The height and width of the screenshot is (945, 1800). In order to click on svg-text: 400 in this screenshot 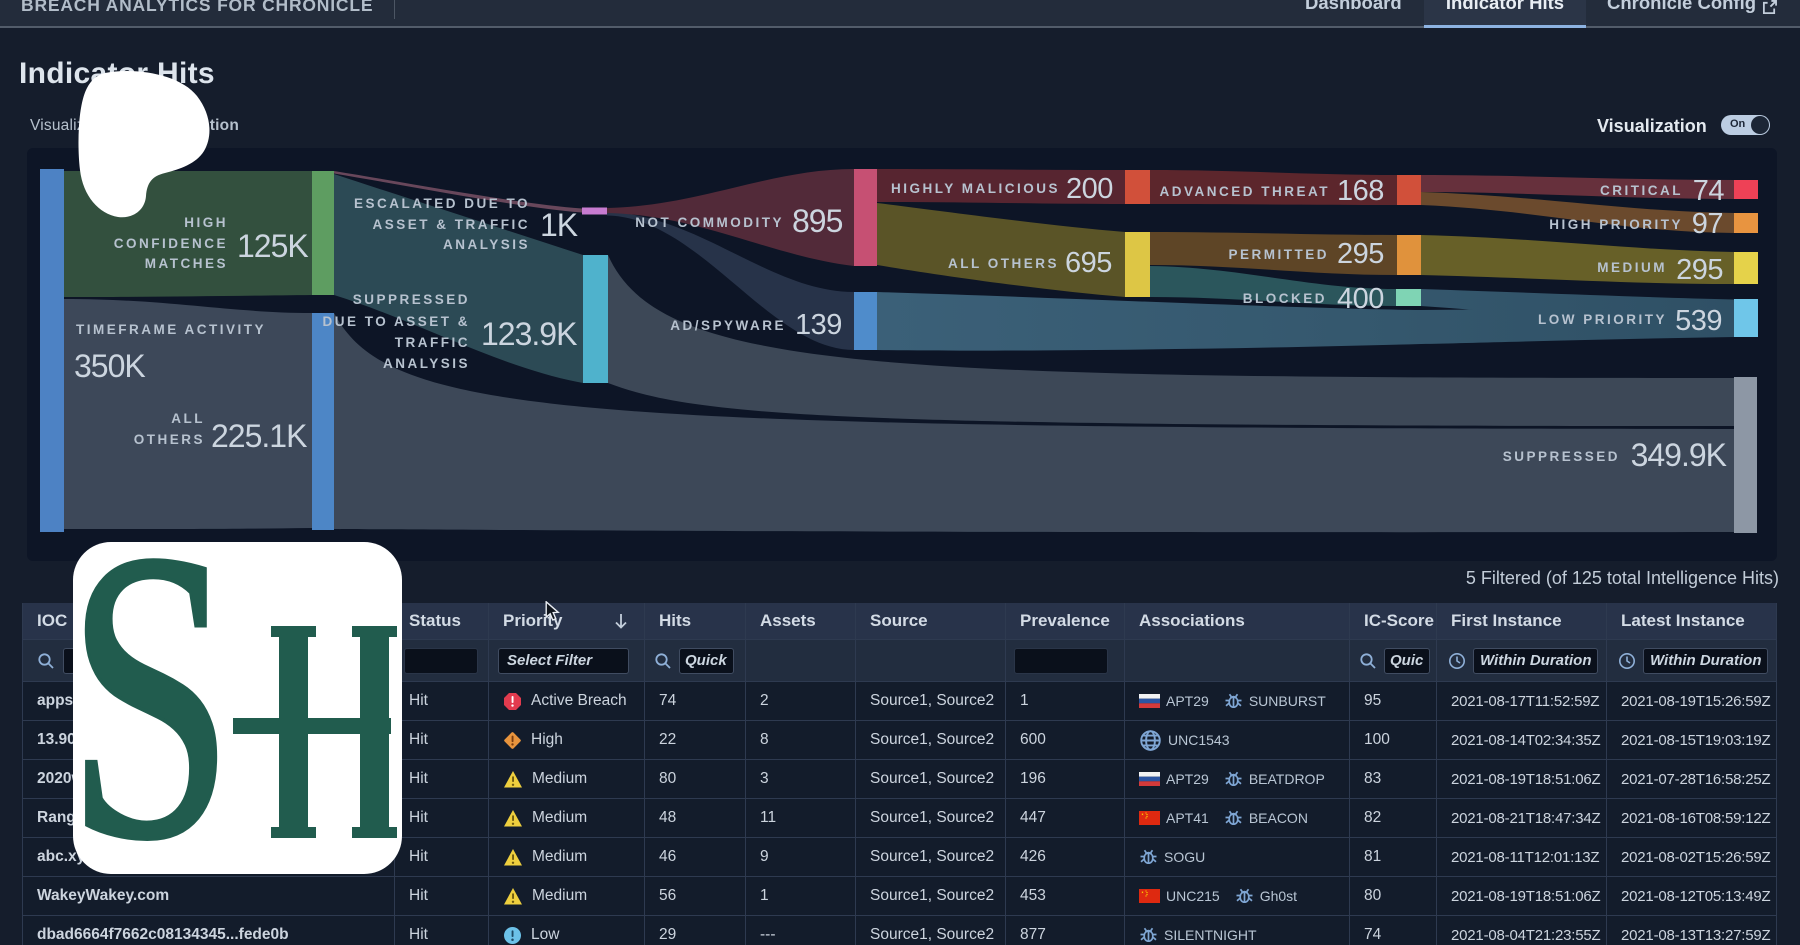, I will do `click(1360, 299)`.